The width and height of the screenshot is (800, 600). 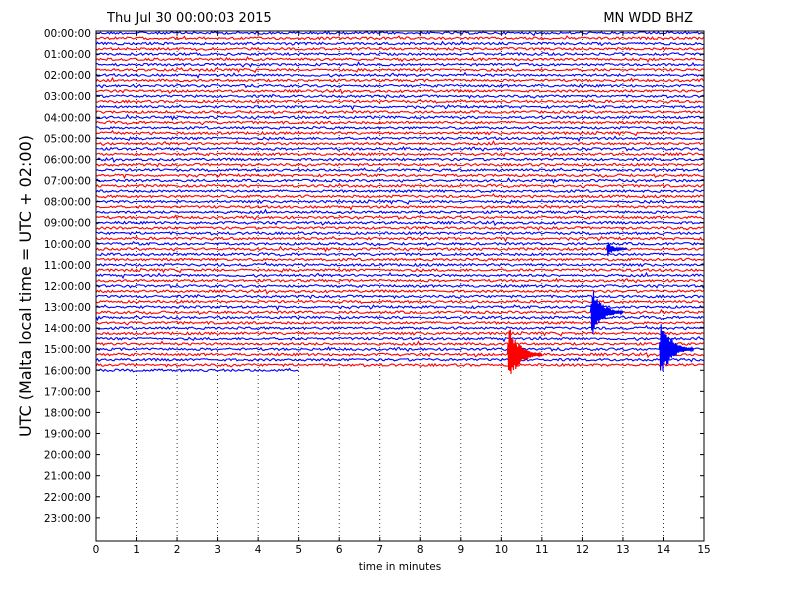 What do you see at coordinates (67, 97) in the screenshot?
I see `y-tick-label: 03:00:00` at bounding box center [67, 97].